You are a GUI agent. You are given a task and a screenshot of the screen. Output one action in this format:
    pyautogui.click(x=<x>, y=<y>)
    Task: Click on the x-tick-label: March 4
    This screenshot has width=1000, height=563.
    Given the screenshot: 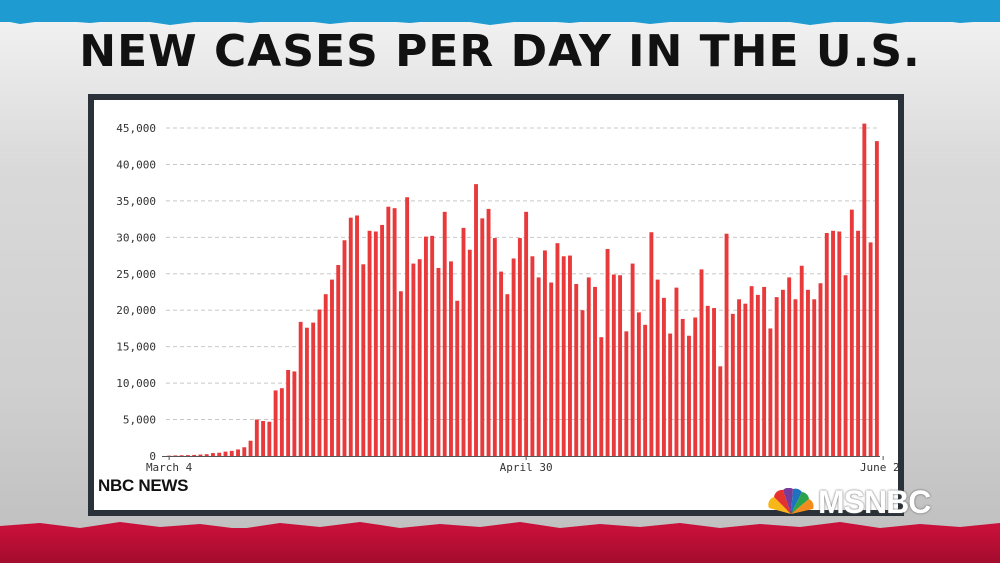 What is the action you would take?
    pyautogui.click(x=169, y=467)
    